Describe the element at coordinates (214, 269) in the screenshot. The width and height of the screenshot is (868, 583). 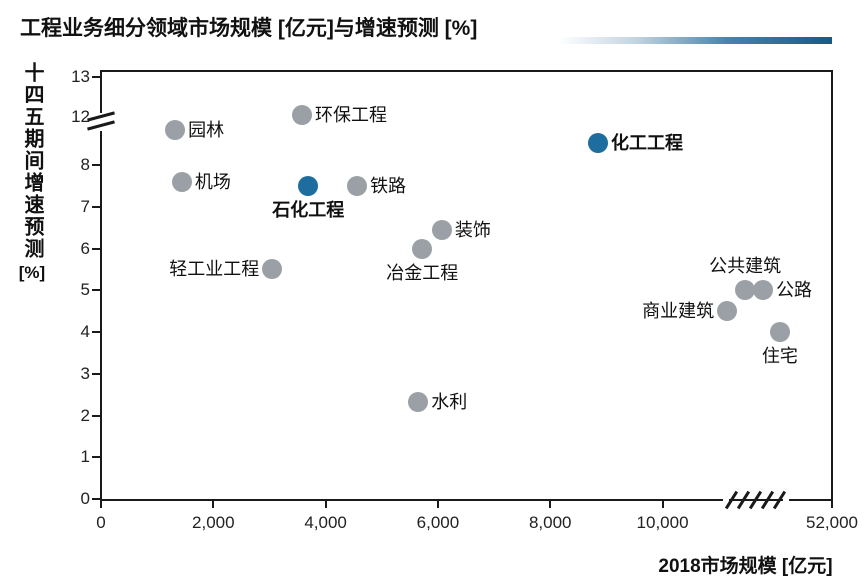
I see `data-point-label: 轻工业工程` at that location.